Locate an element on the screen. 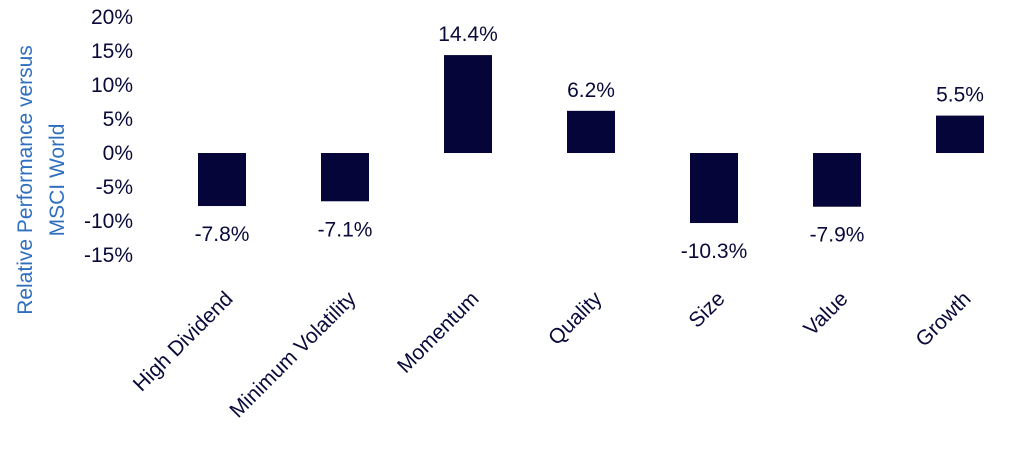 The image size is (1024, 456). y-axis-title-line: Relative Performance versus is located at coordinates (25, 180).